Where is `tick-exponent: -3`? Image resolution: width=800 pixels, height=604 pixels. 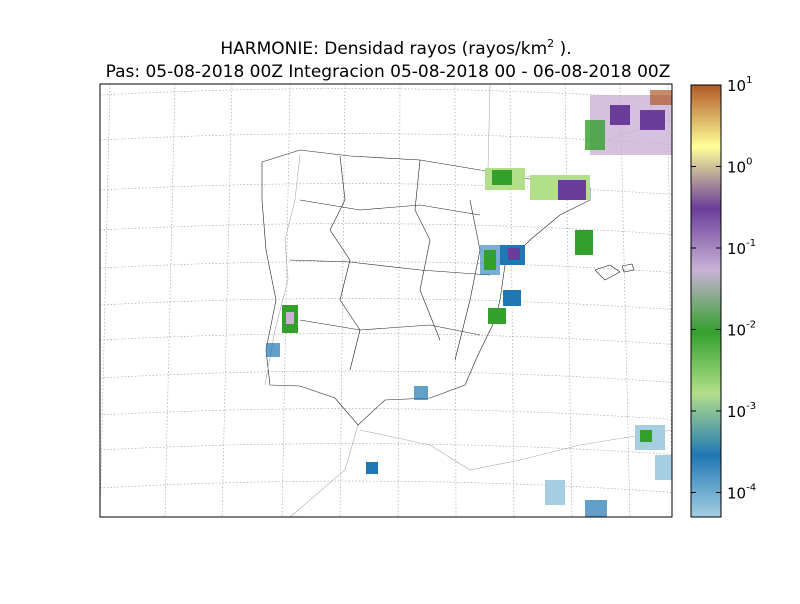
tick-exponent: -3 is located at coordinates (751, 406).